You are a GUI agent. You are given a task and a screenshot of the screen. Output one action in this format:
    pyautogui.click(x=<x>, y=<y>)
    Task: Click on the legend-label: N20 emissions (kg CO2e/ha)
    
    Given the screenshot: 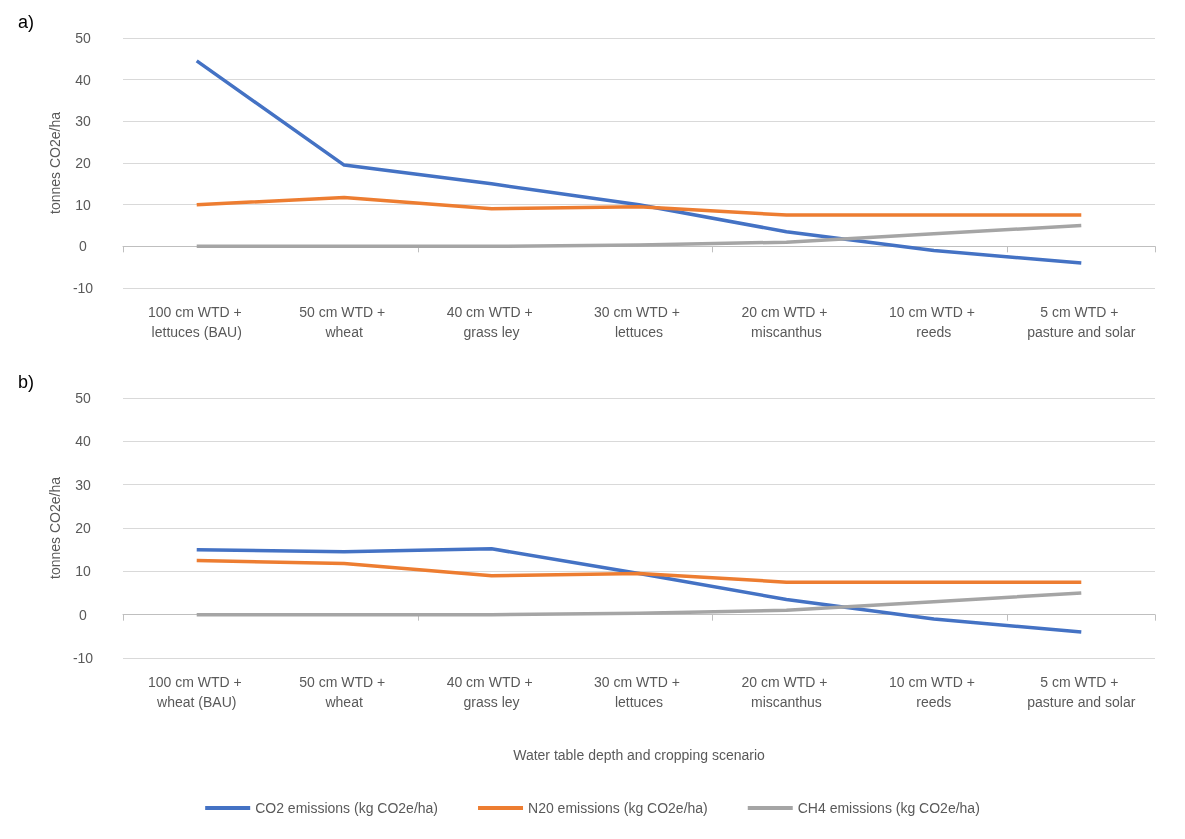 What is the action you would take?
    pyautogui.click(x=618, y=808)
    